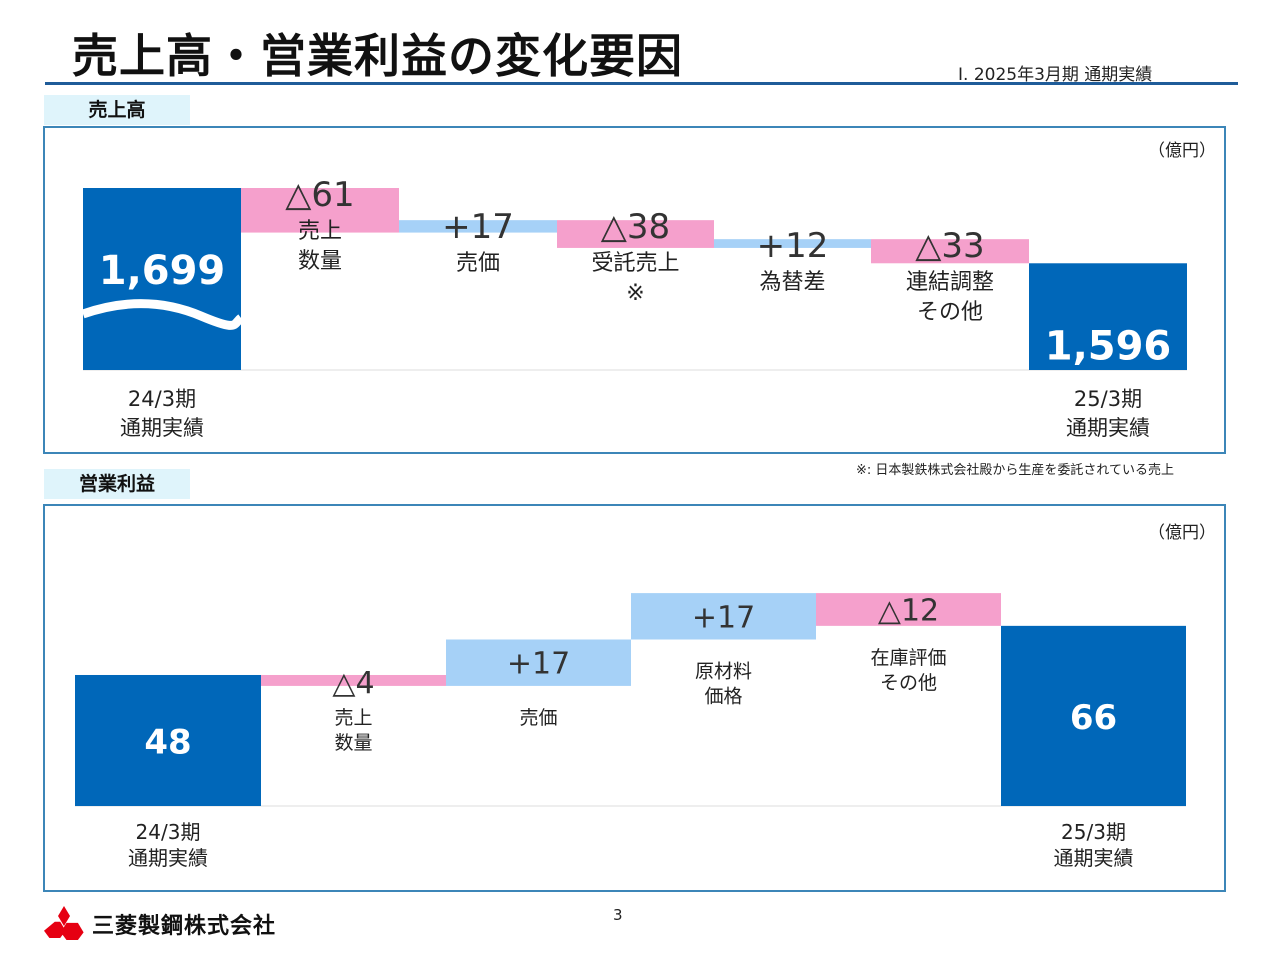  Describe the element at coordinates (377, 56) in the screenshot. I see `page-title: 売上高・営業利益の変化要因` at that location.